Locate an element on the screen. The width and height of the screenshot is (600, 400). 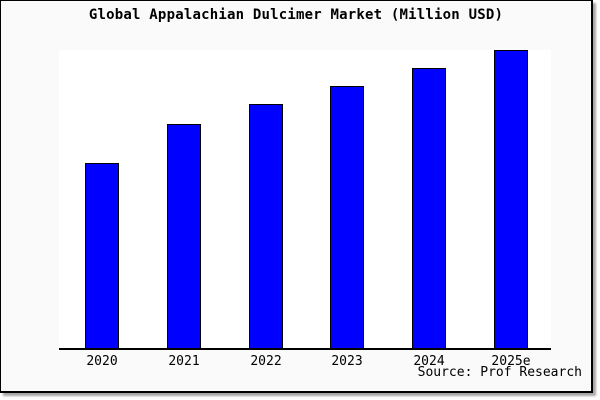
x-axis-label-2023: 2023 is located at coordinates (347, 361).